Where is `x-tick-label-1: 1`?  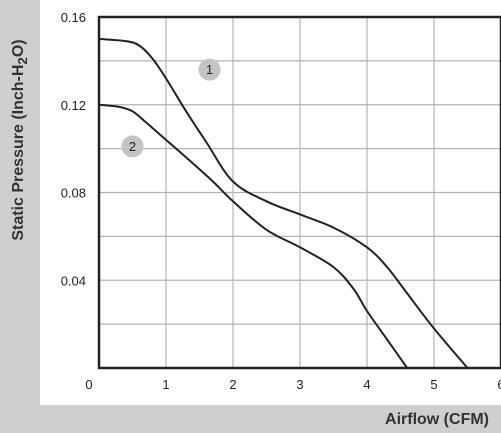
x-tick-label-1: 1 is located at coordinates (165, 384).